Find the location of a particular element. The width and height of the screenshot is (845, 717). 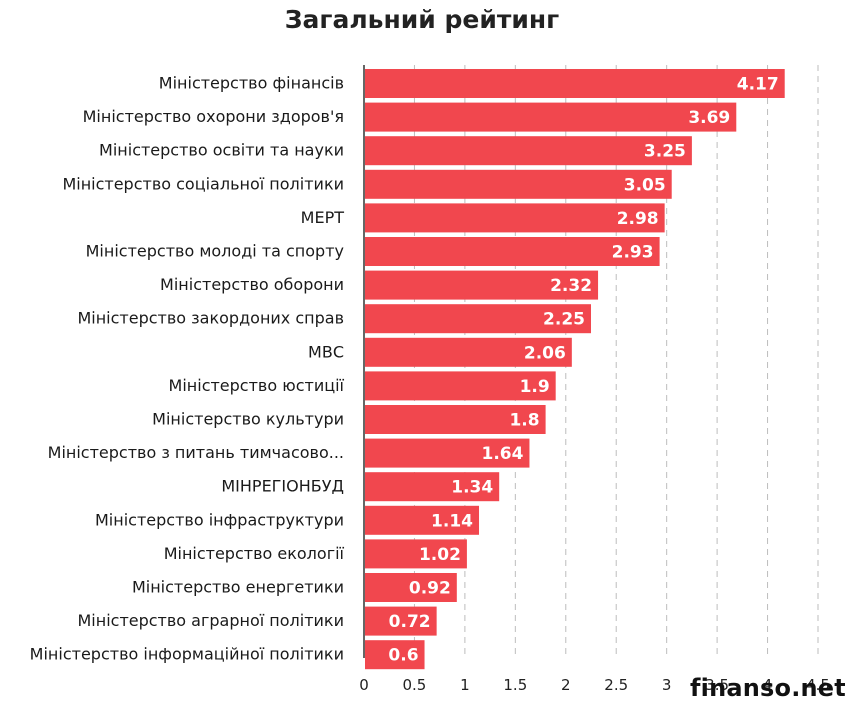

value-label: 1.14 is located at coordinates (452, 521).